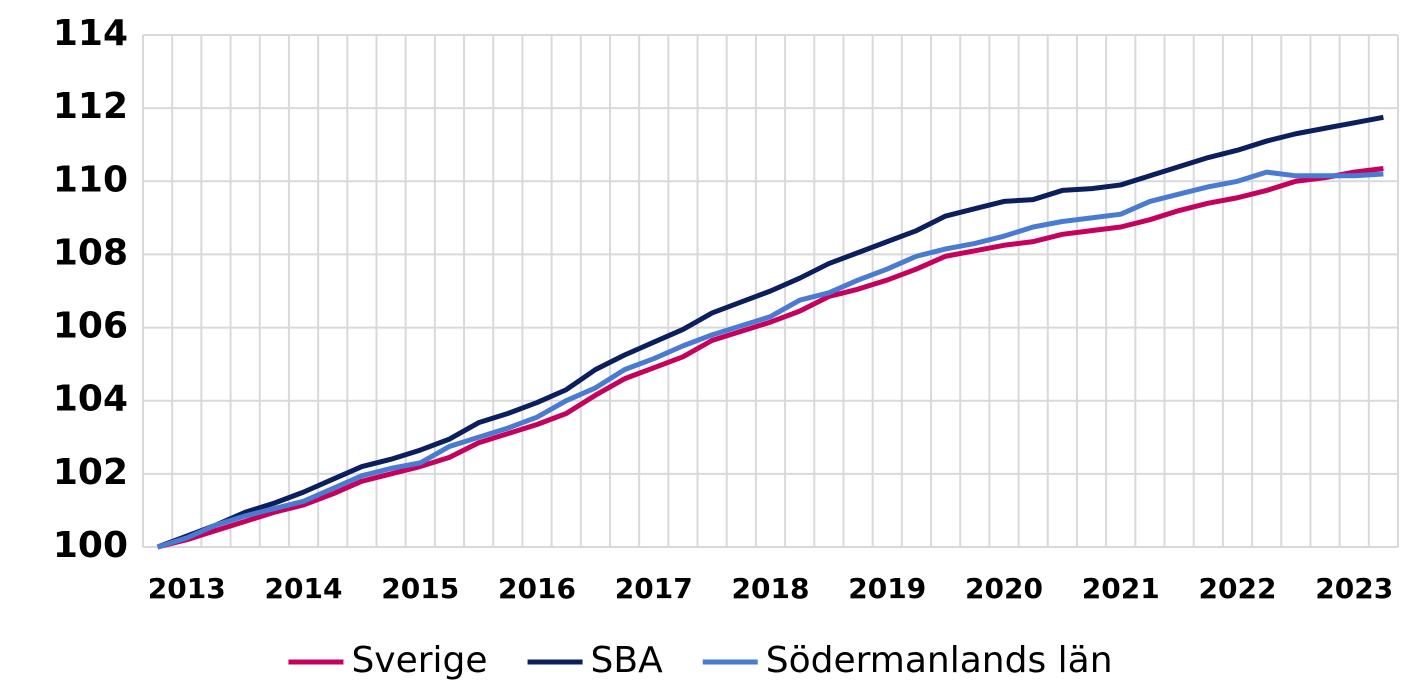 This screenshot has height=683, width=1401. Describe the element at coordinates (420, 588) in the screenshot. I see `x-tick-label: 2015` at that location.